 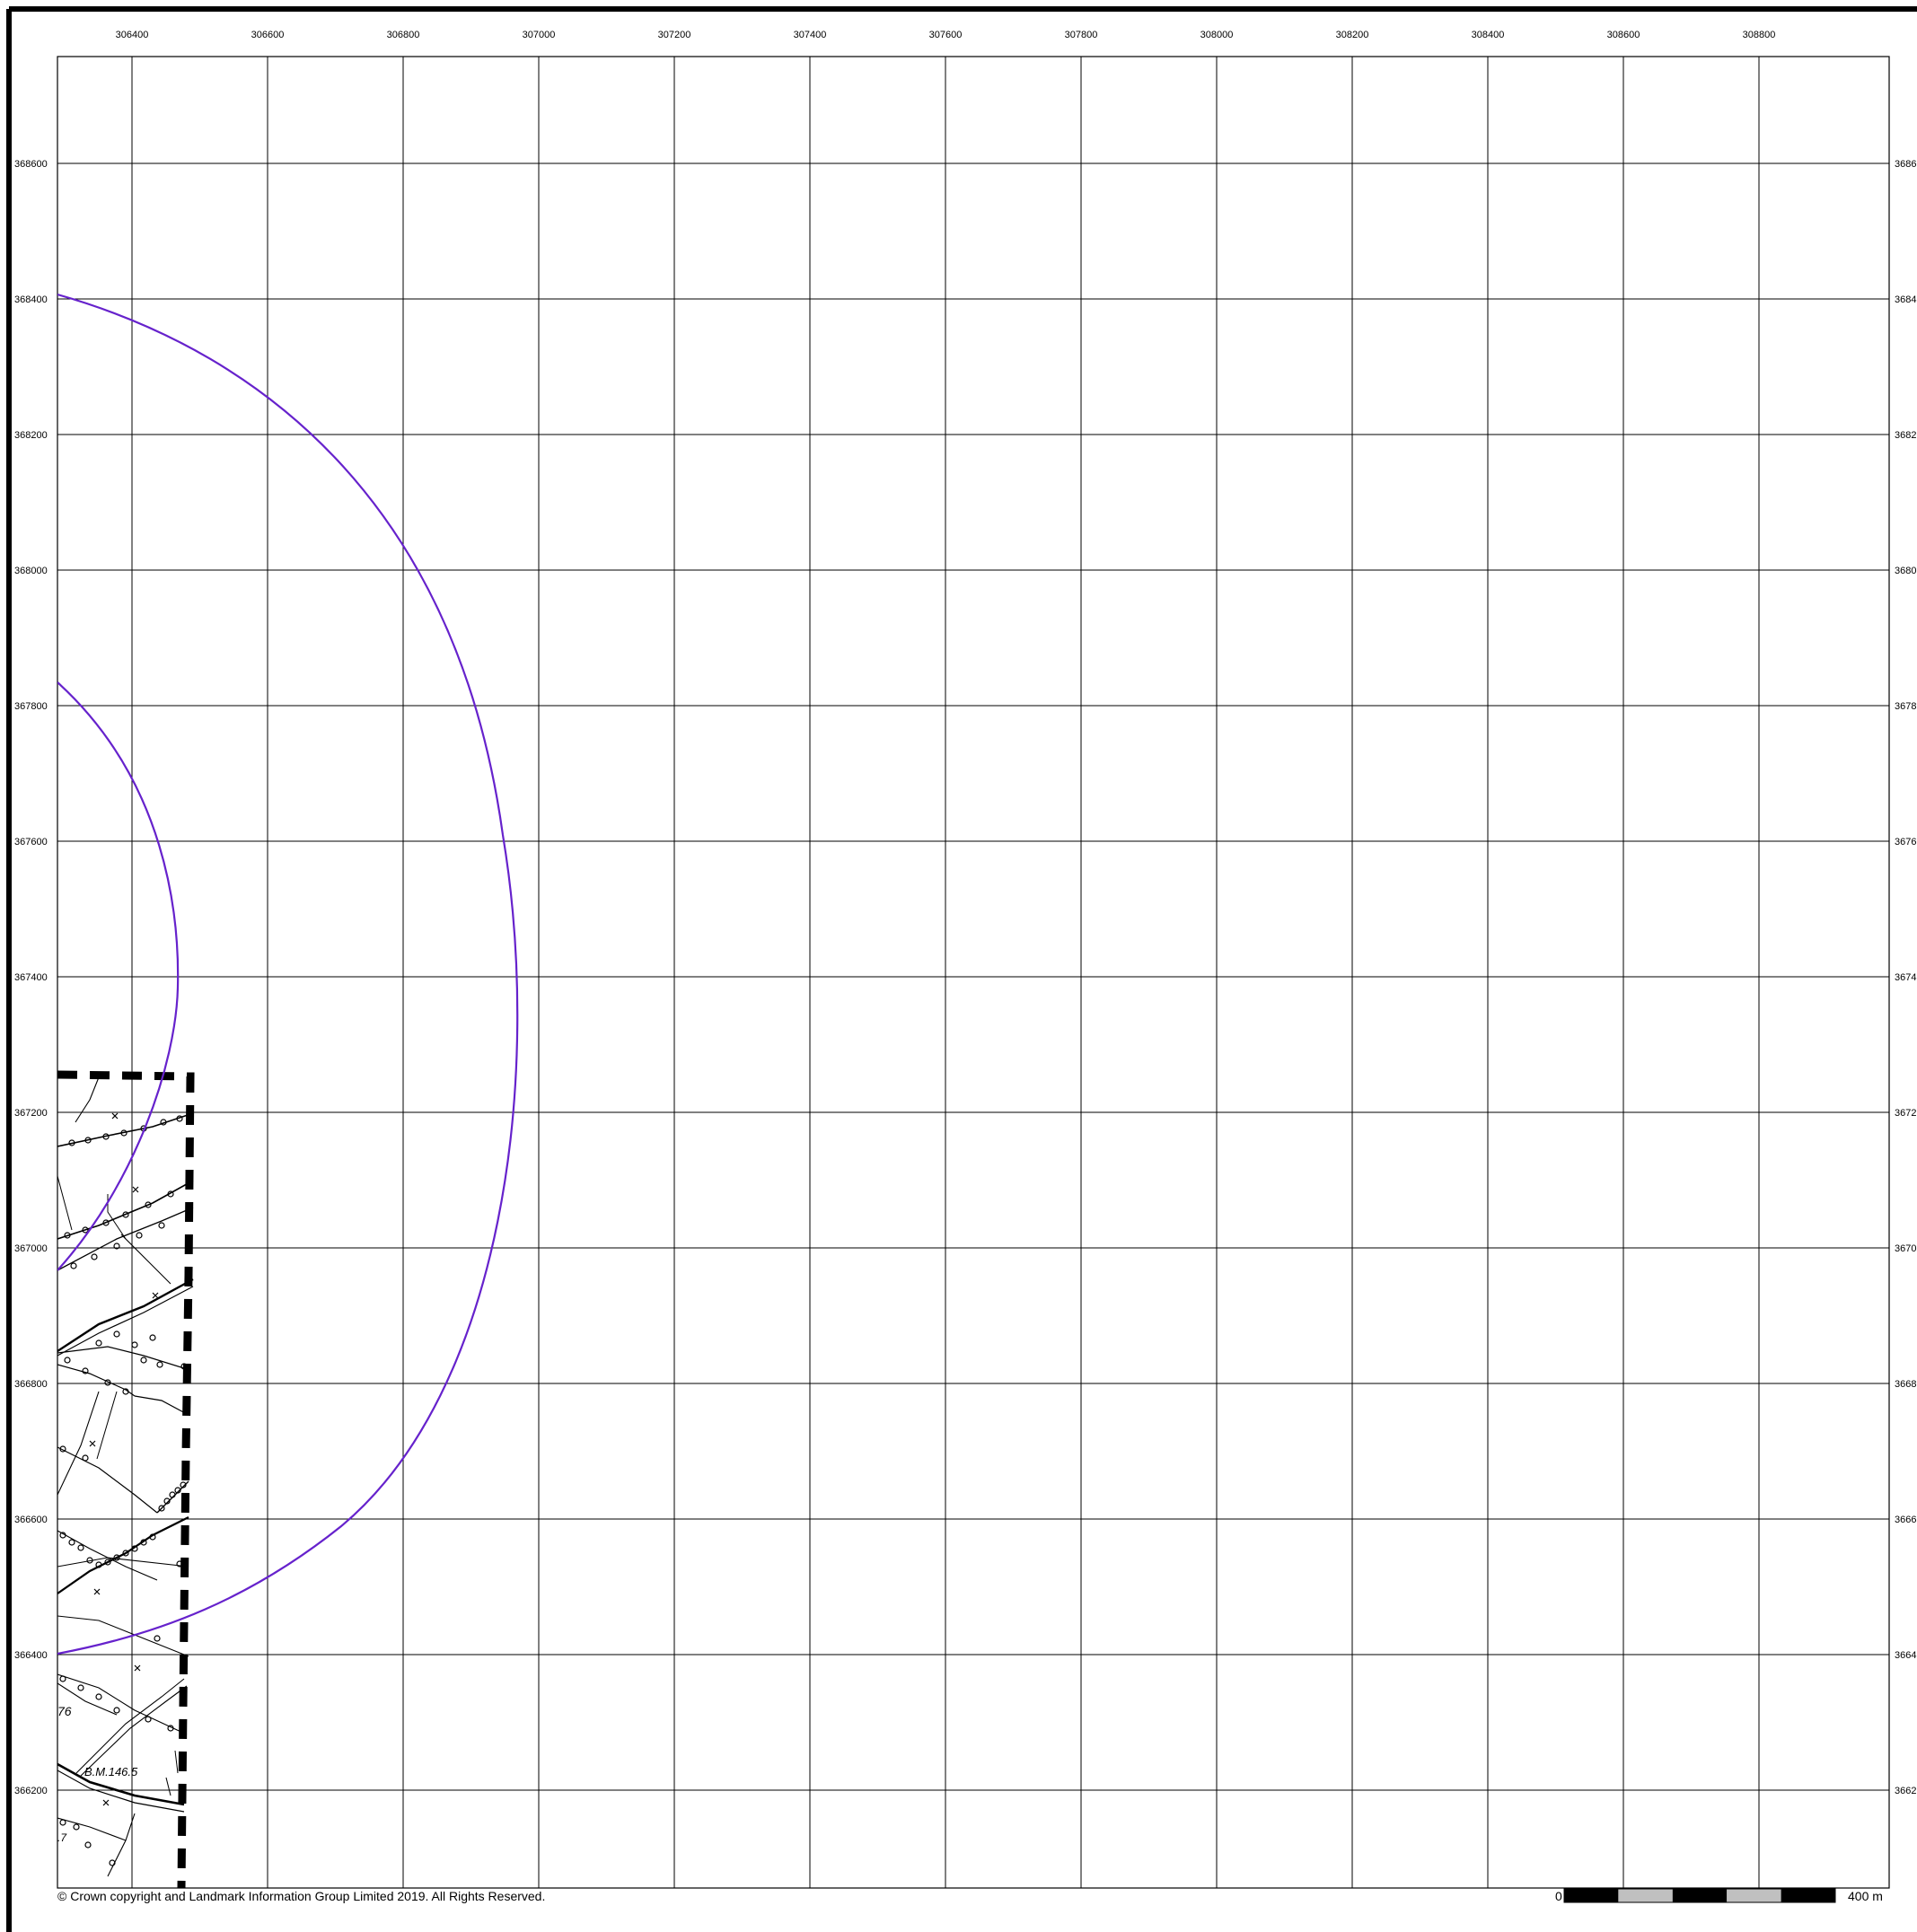 I want to click on easting-label: 306800, so click(x=403, y=35).